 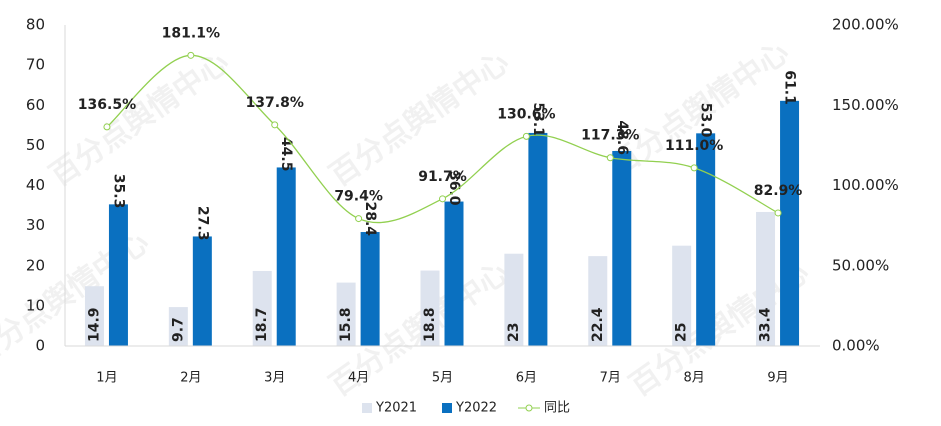 I want to click on y-tick-label: 70, so click(x=35, y=65).